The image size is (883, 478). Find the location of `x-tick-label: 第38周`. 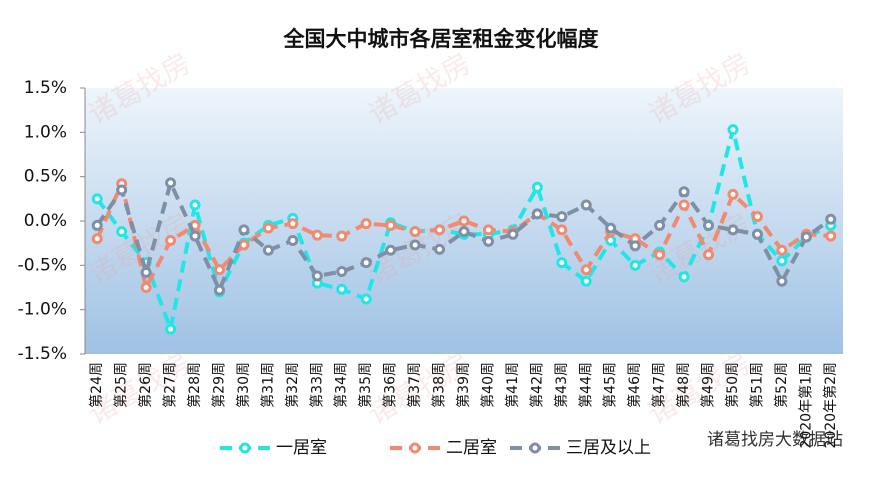

x-tick-label: 第38周 is located at coordinates (439, 385).